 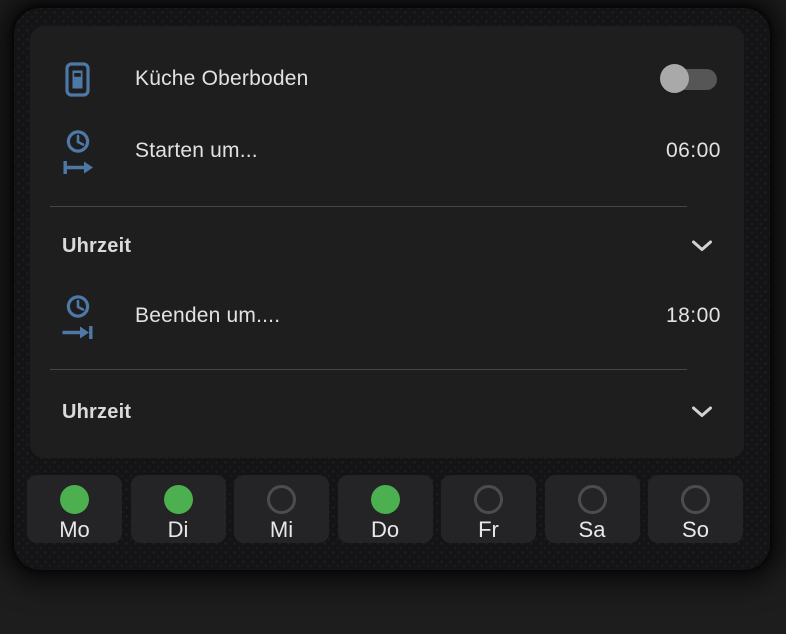 I want to click on entity-toggle, so click(x=688, y=79).